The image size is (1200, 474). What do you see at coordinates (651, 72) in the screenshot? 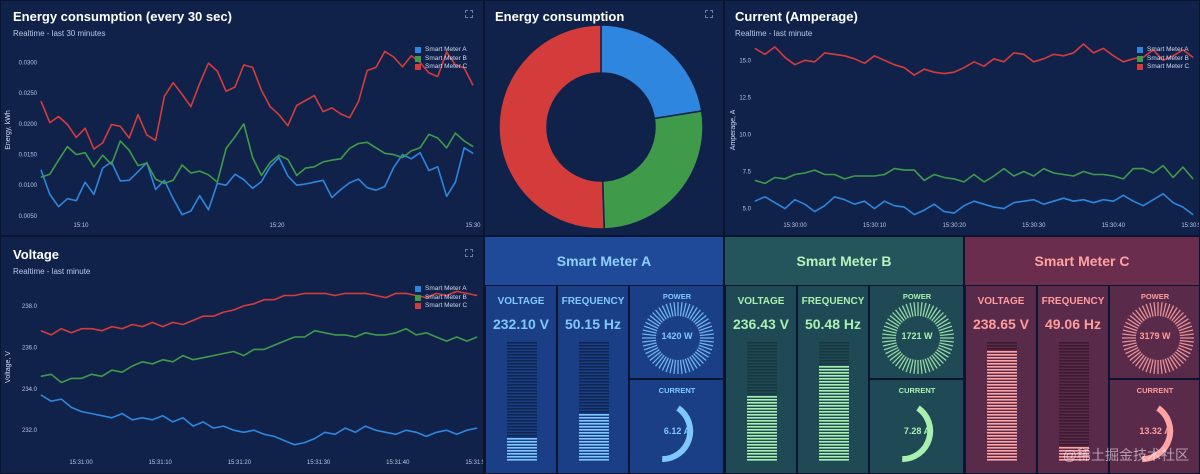
I see `donut-slice-smart-meter-a` at bounding box center [651, 72].